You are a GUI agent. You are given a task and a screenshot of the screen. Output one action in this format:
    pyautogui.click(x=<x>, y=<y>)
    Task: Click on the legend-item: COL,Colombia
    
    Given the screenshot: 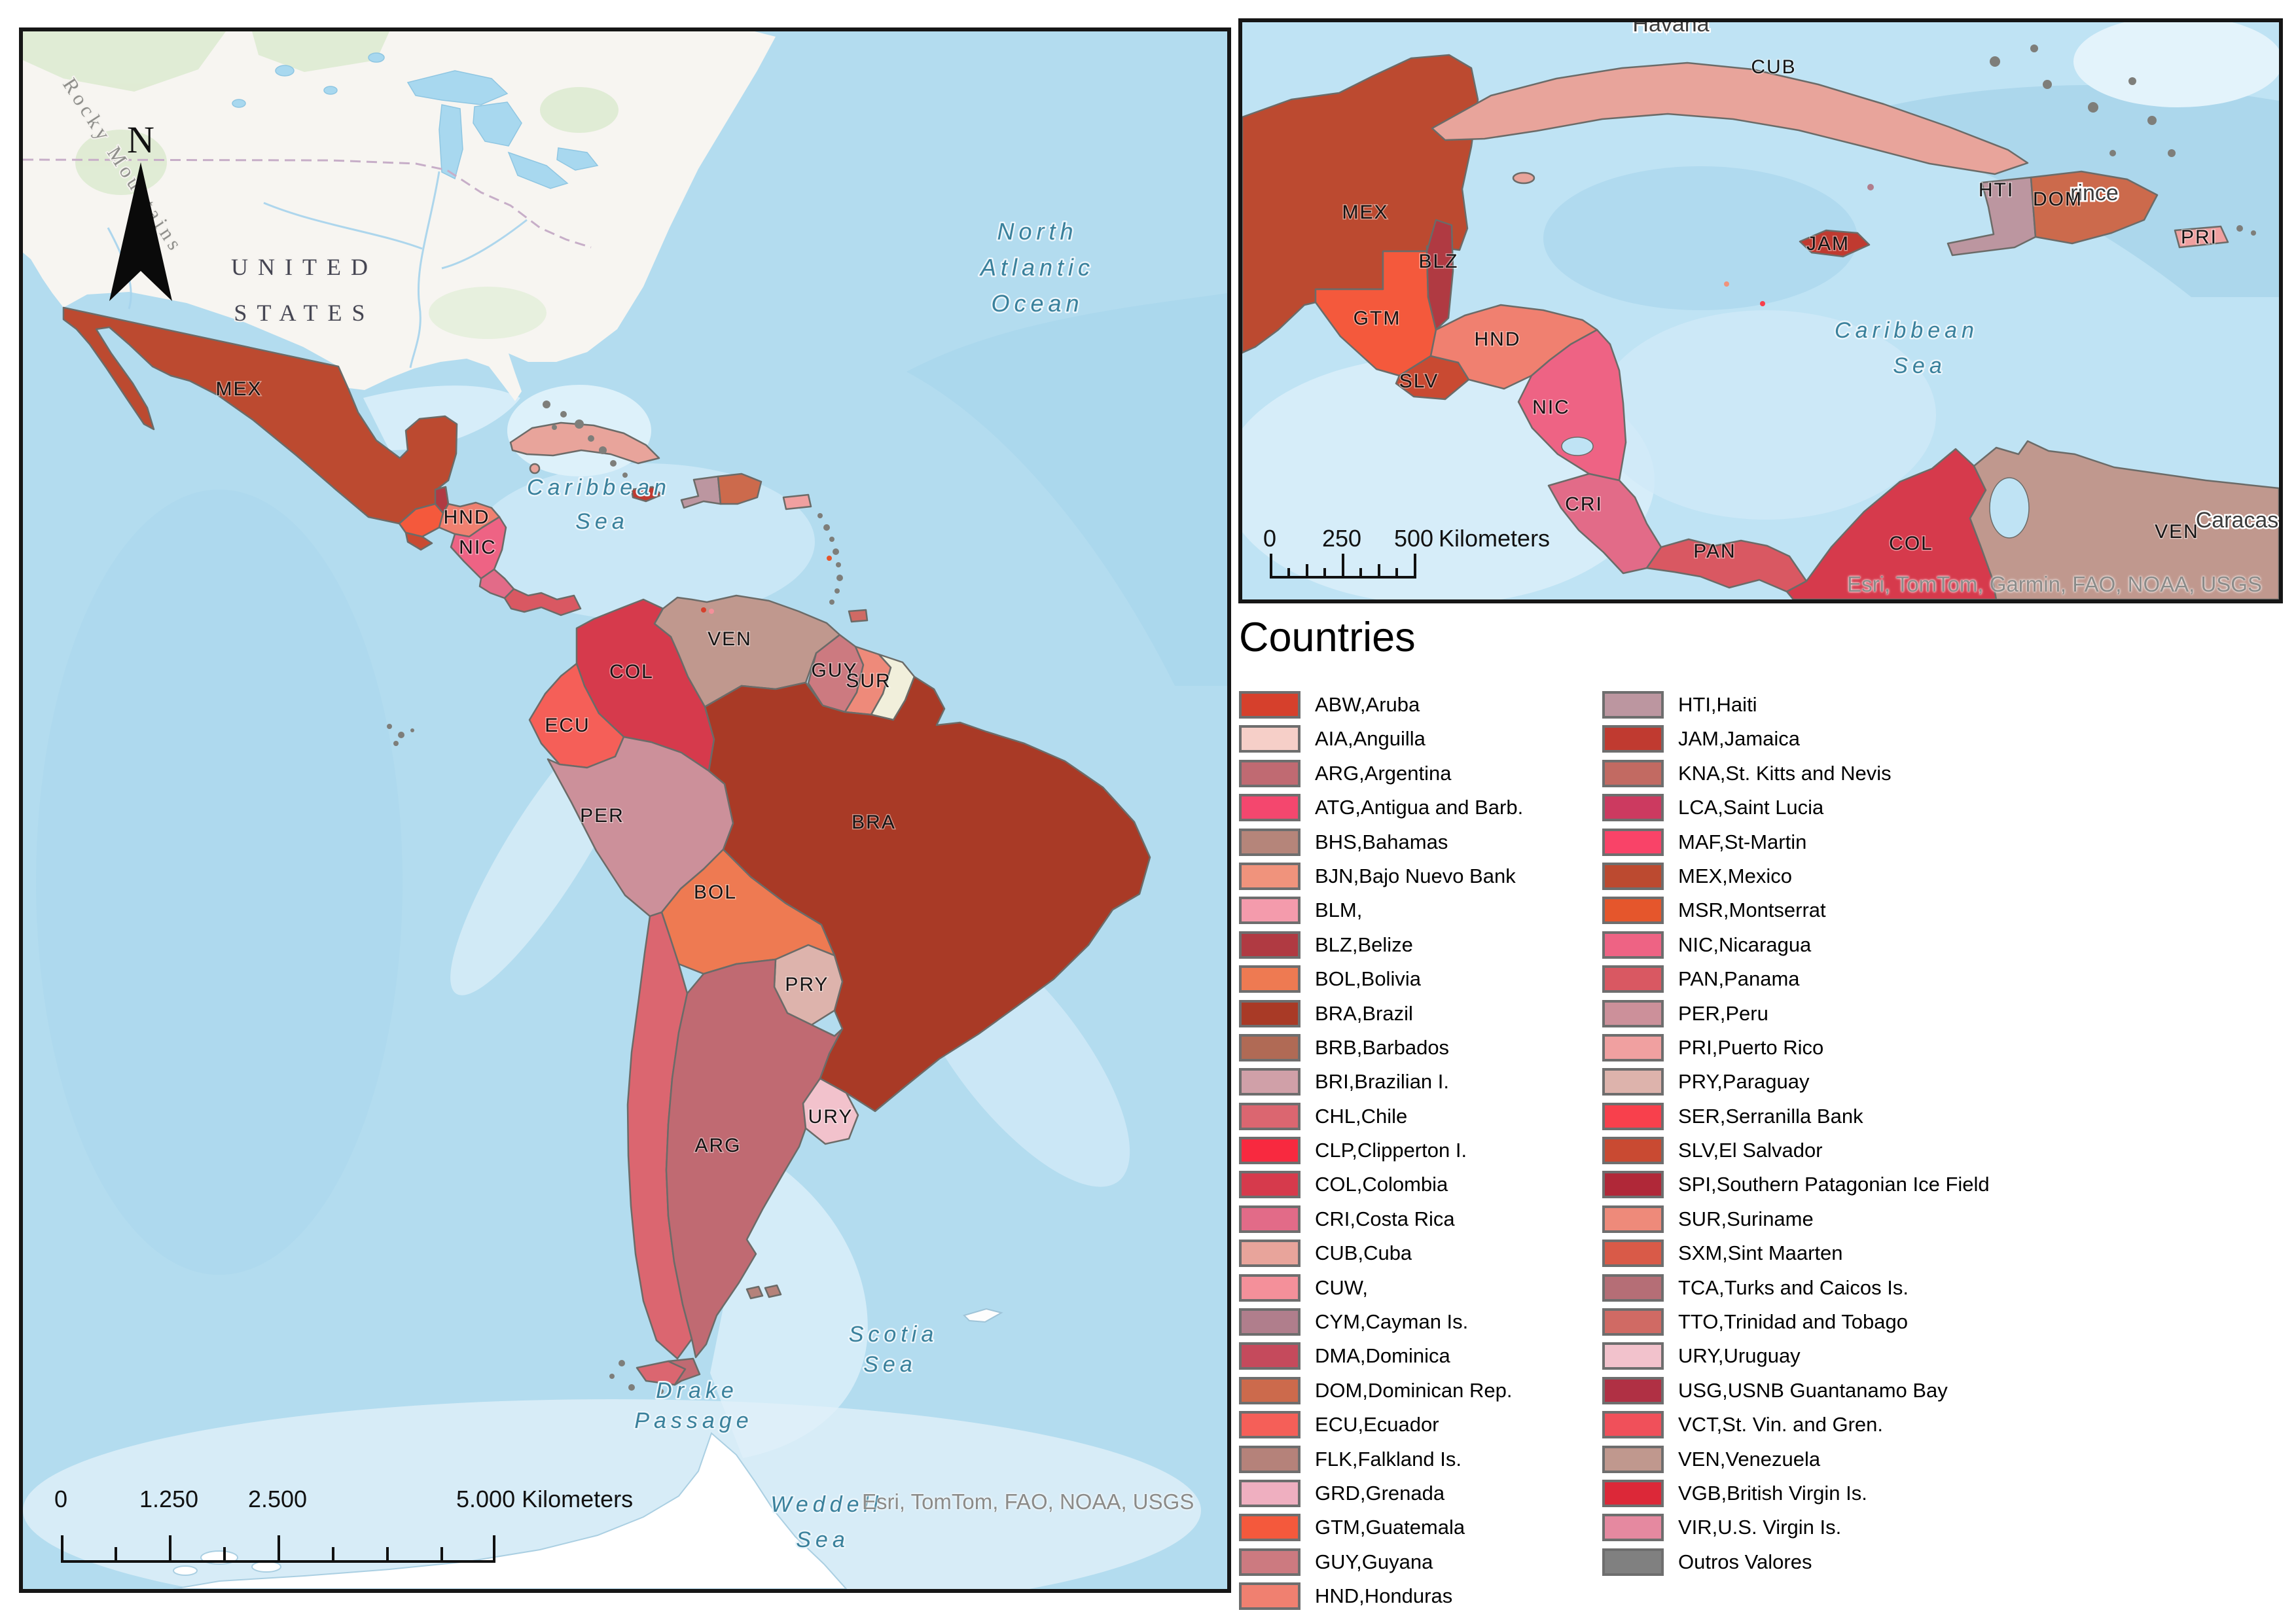 What is the action you would take?
    pyautogui.click(x=1381, y=1185)
    